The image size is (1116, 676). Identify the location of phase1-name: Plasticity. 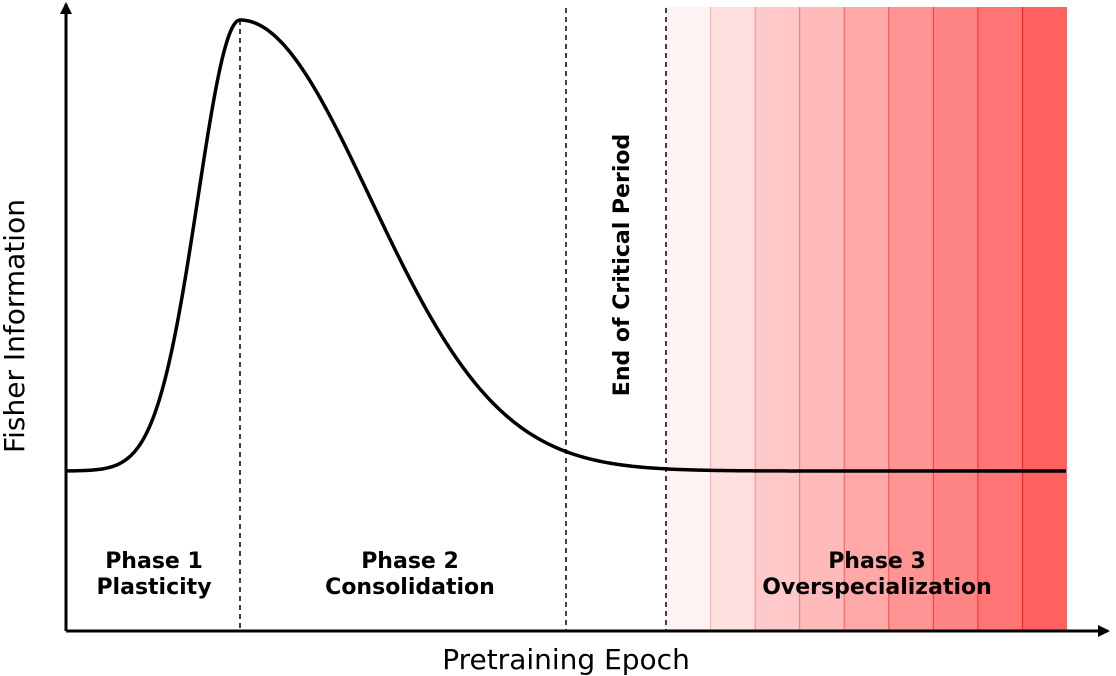
(153, 587).